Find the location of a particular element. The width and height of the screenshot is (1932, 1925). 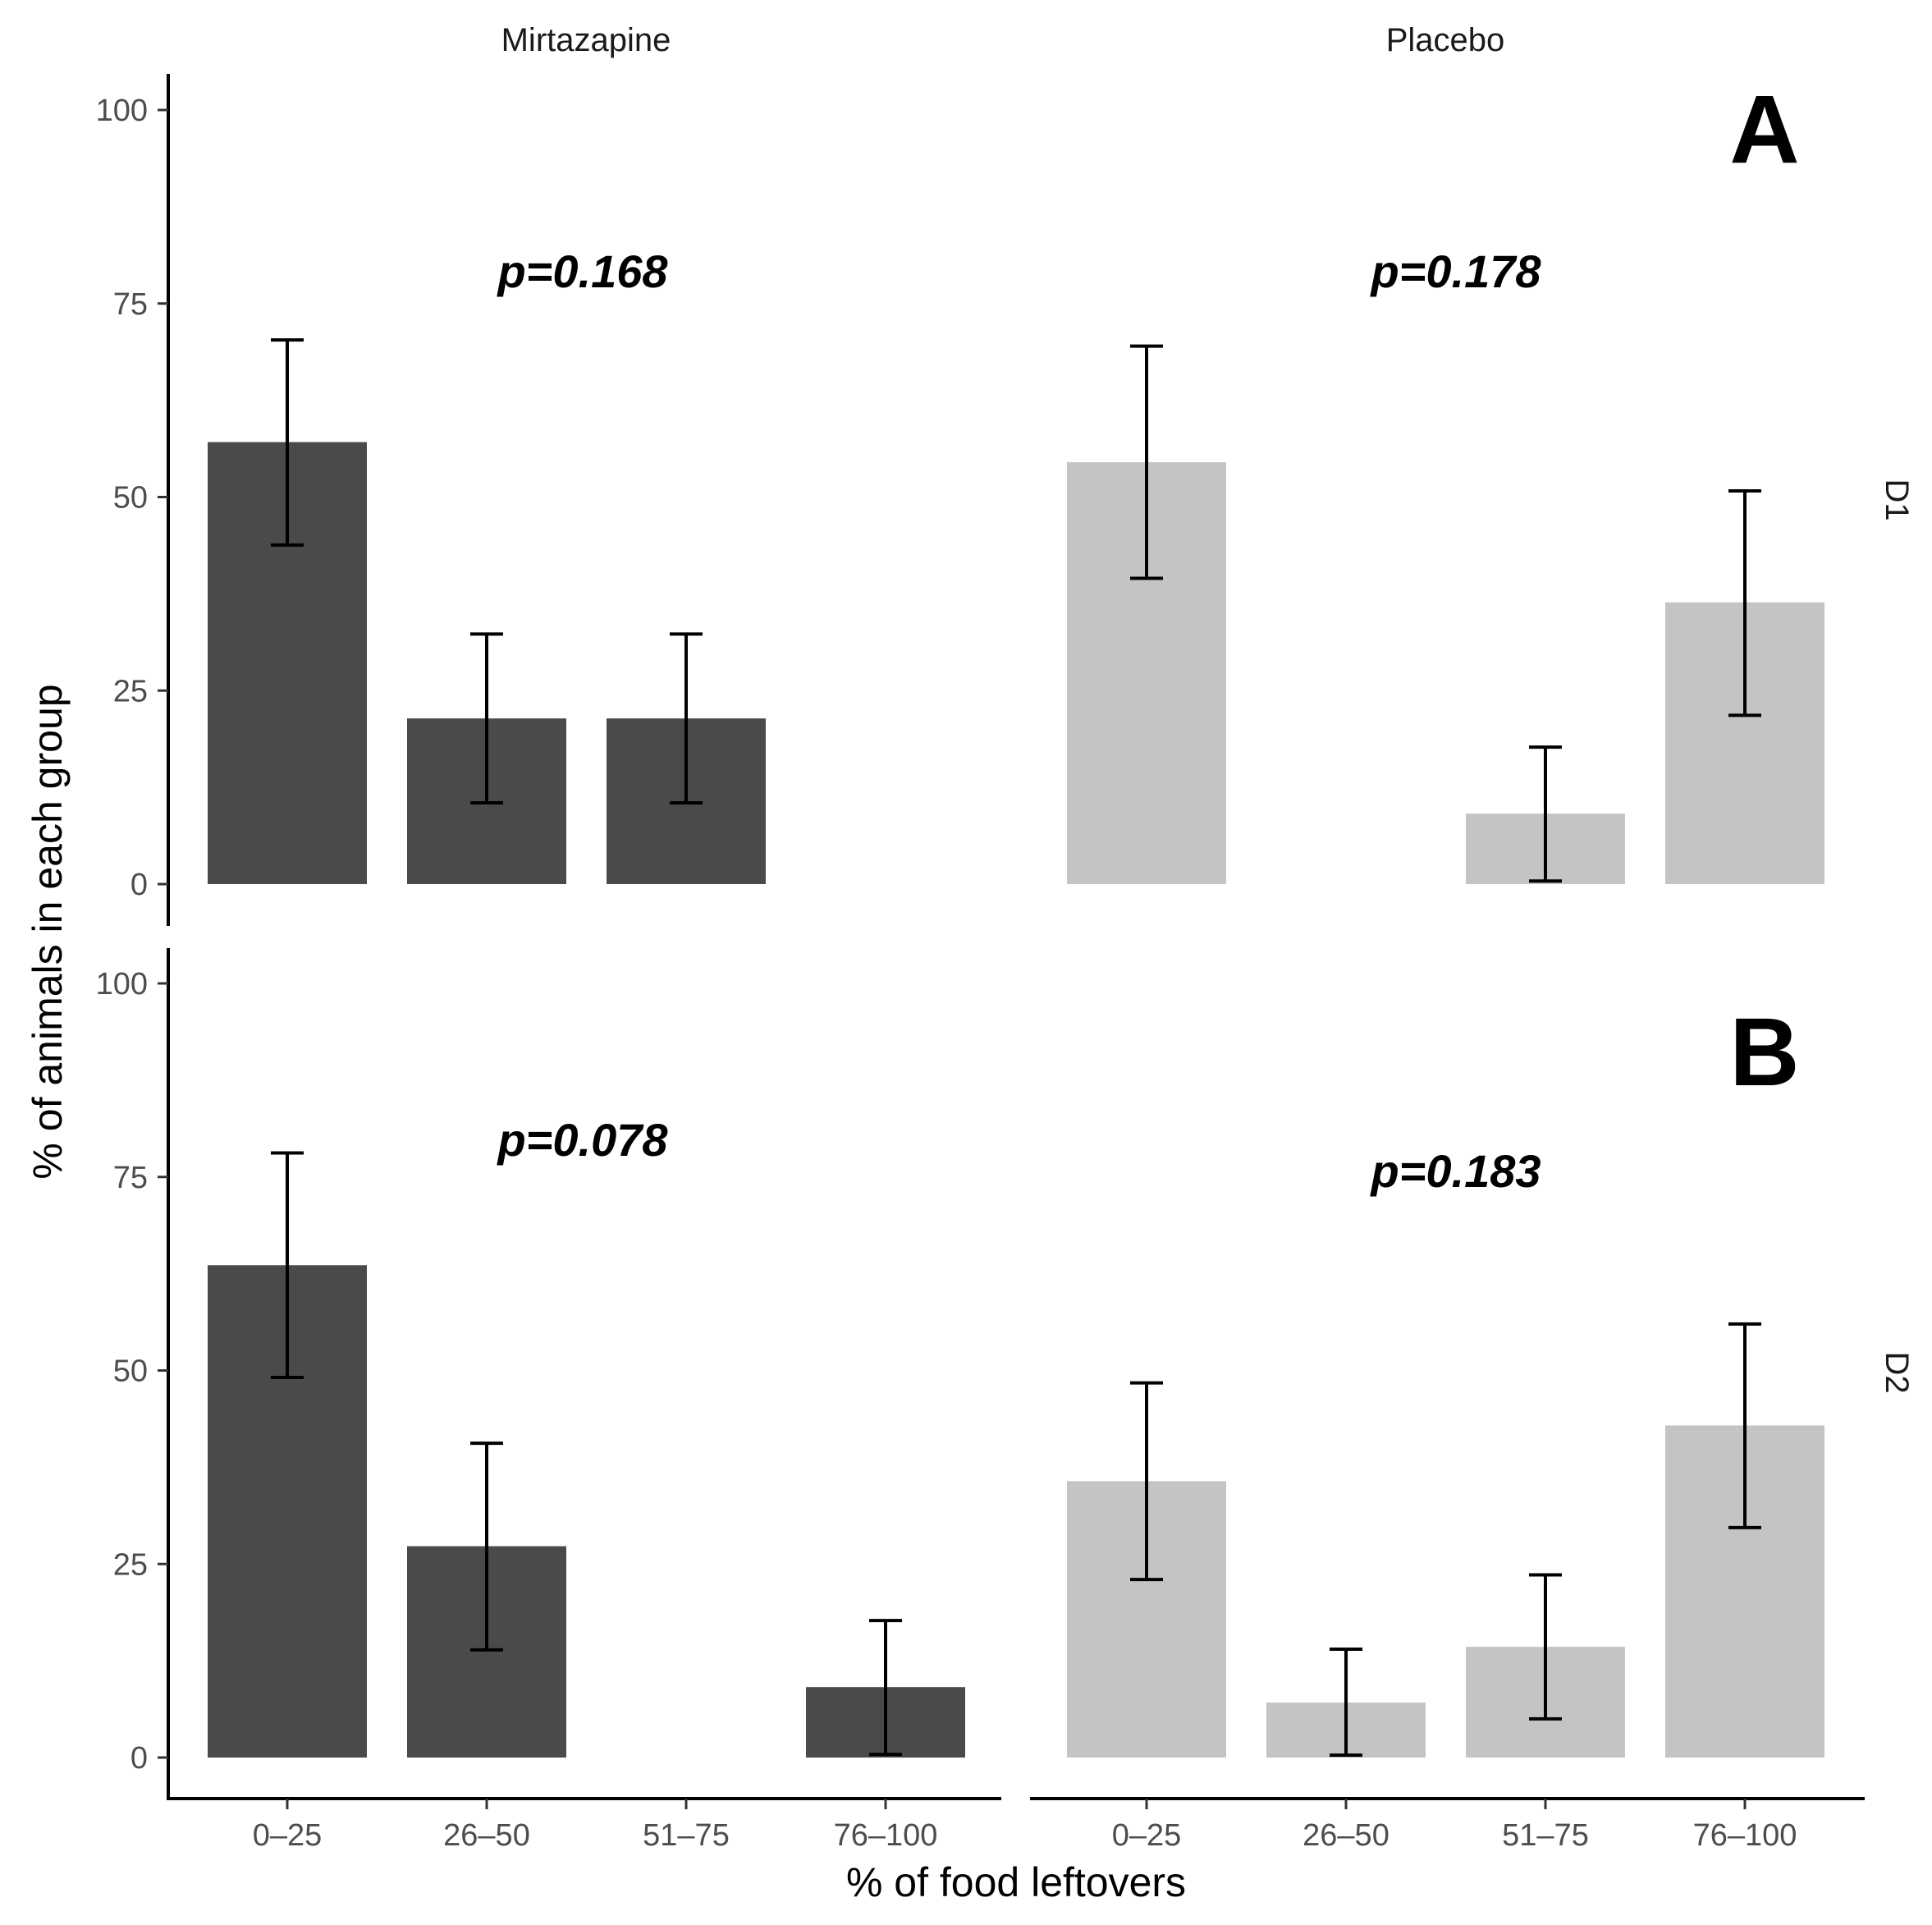

y-tick-label-d2-75: 75 is located at coordinates (130, 1178).